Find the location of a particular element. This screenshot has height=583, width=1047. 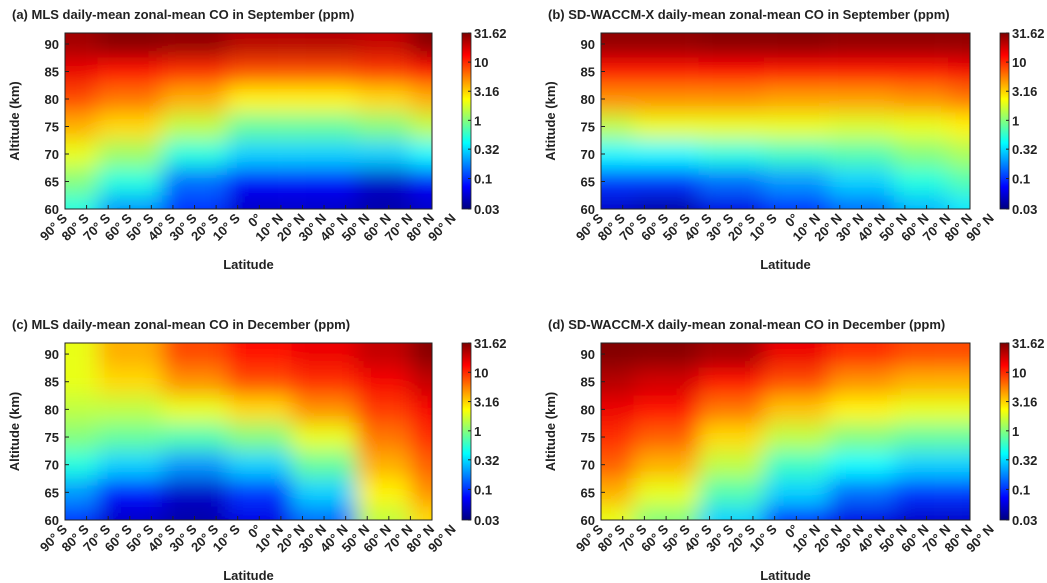

colorbar-tick-label: 0.03 is located at coordinates (1024, 209).